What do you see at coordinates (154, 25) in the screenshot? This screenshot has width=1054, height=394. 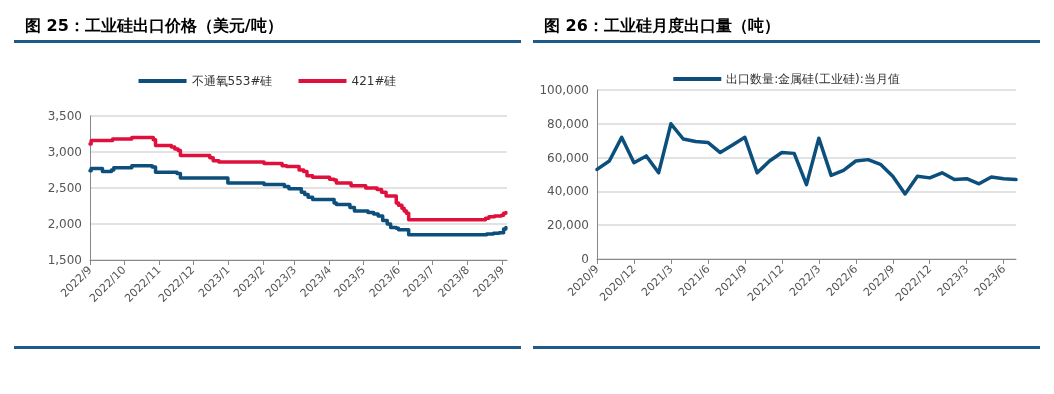 I see `chart-title: 图 25：工业硅出口价格（美元/吨）` at bounding box center [154, 25].